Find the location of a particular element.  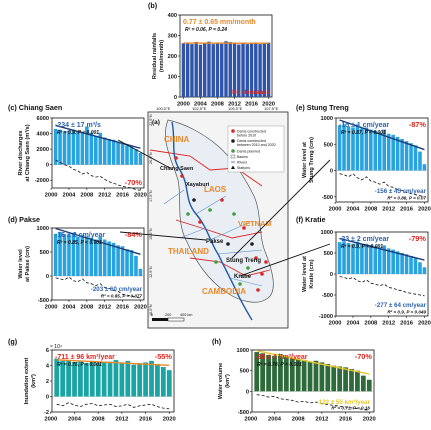

stats-text: R² = 0.87, P < 0.001 is located at coordinates (363, 133).